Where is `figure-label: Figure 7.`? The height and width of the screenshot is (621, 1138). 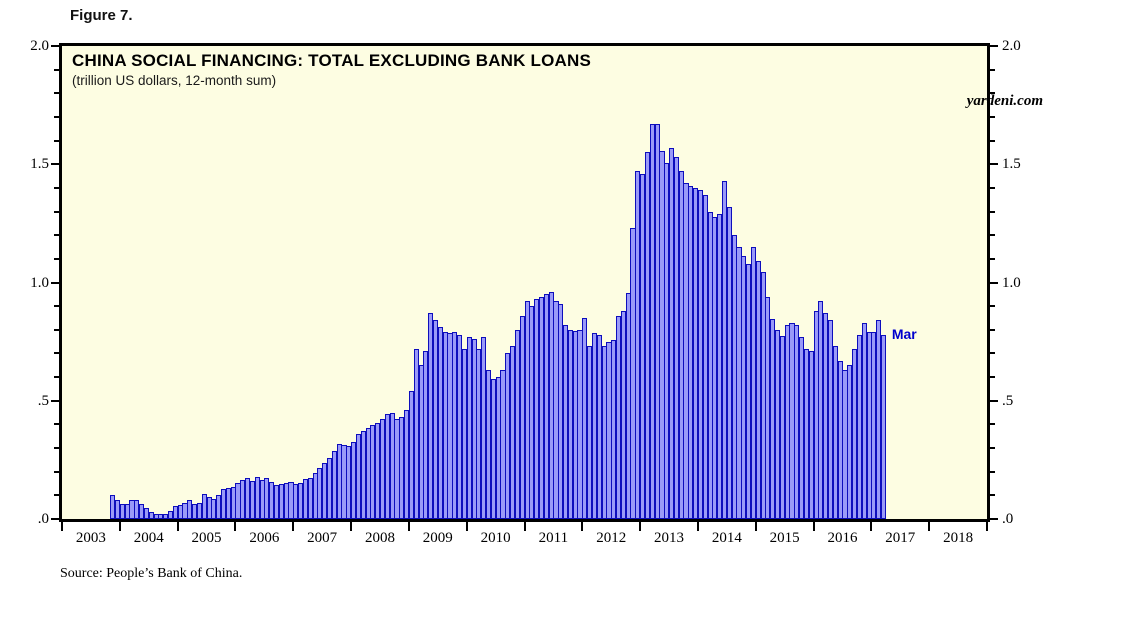 figure-label: Figure 7. is located at coordinates (101, 15).